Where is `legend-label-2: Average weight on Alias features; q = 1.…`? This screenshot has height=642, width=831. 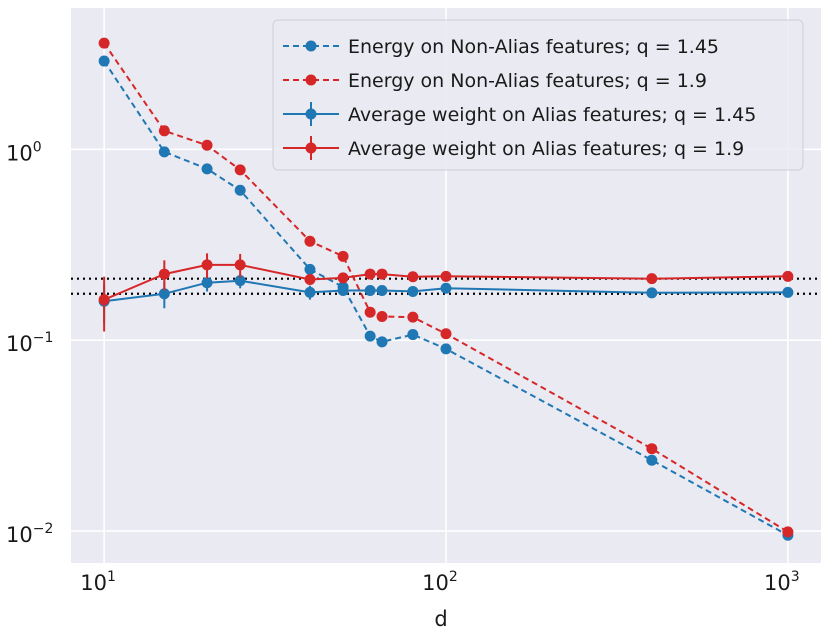 legend-label-2: Average weight on Alias features; q = 1.… is located at coordinates (552, 115).